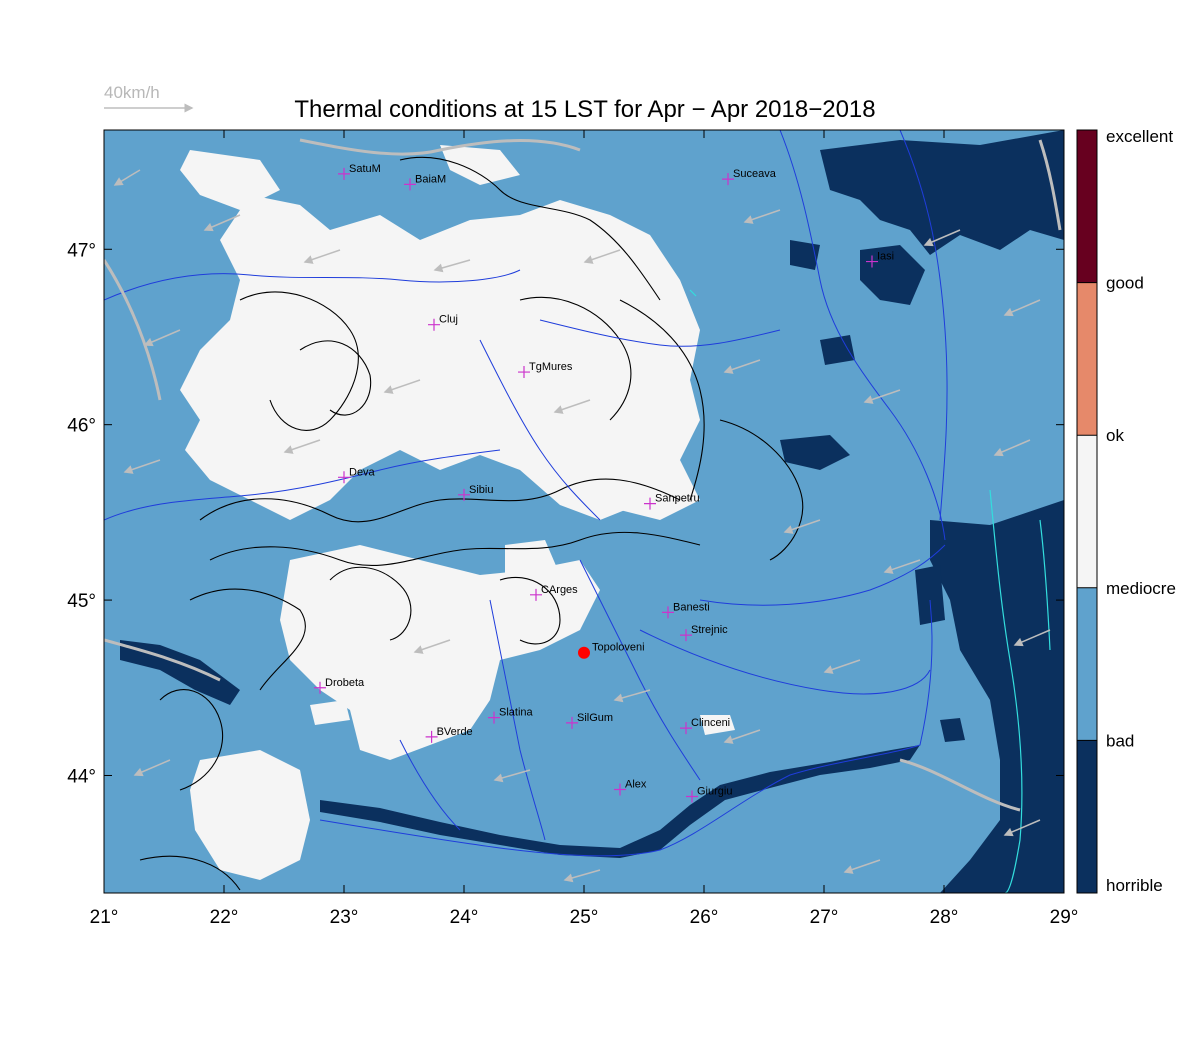  I want to click on colorbar-label: good, so click(1125, 283).